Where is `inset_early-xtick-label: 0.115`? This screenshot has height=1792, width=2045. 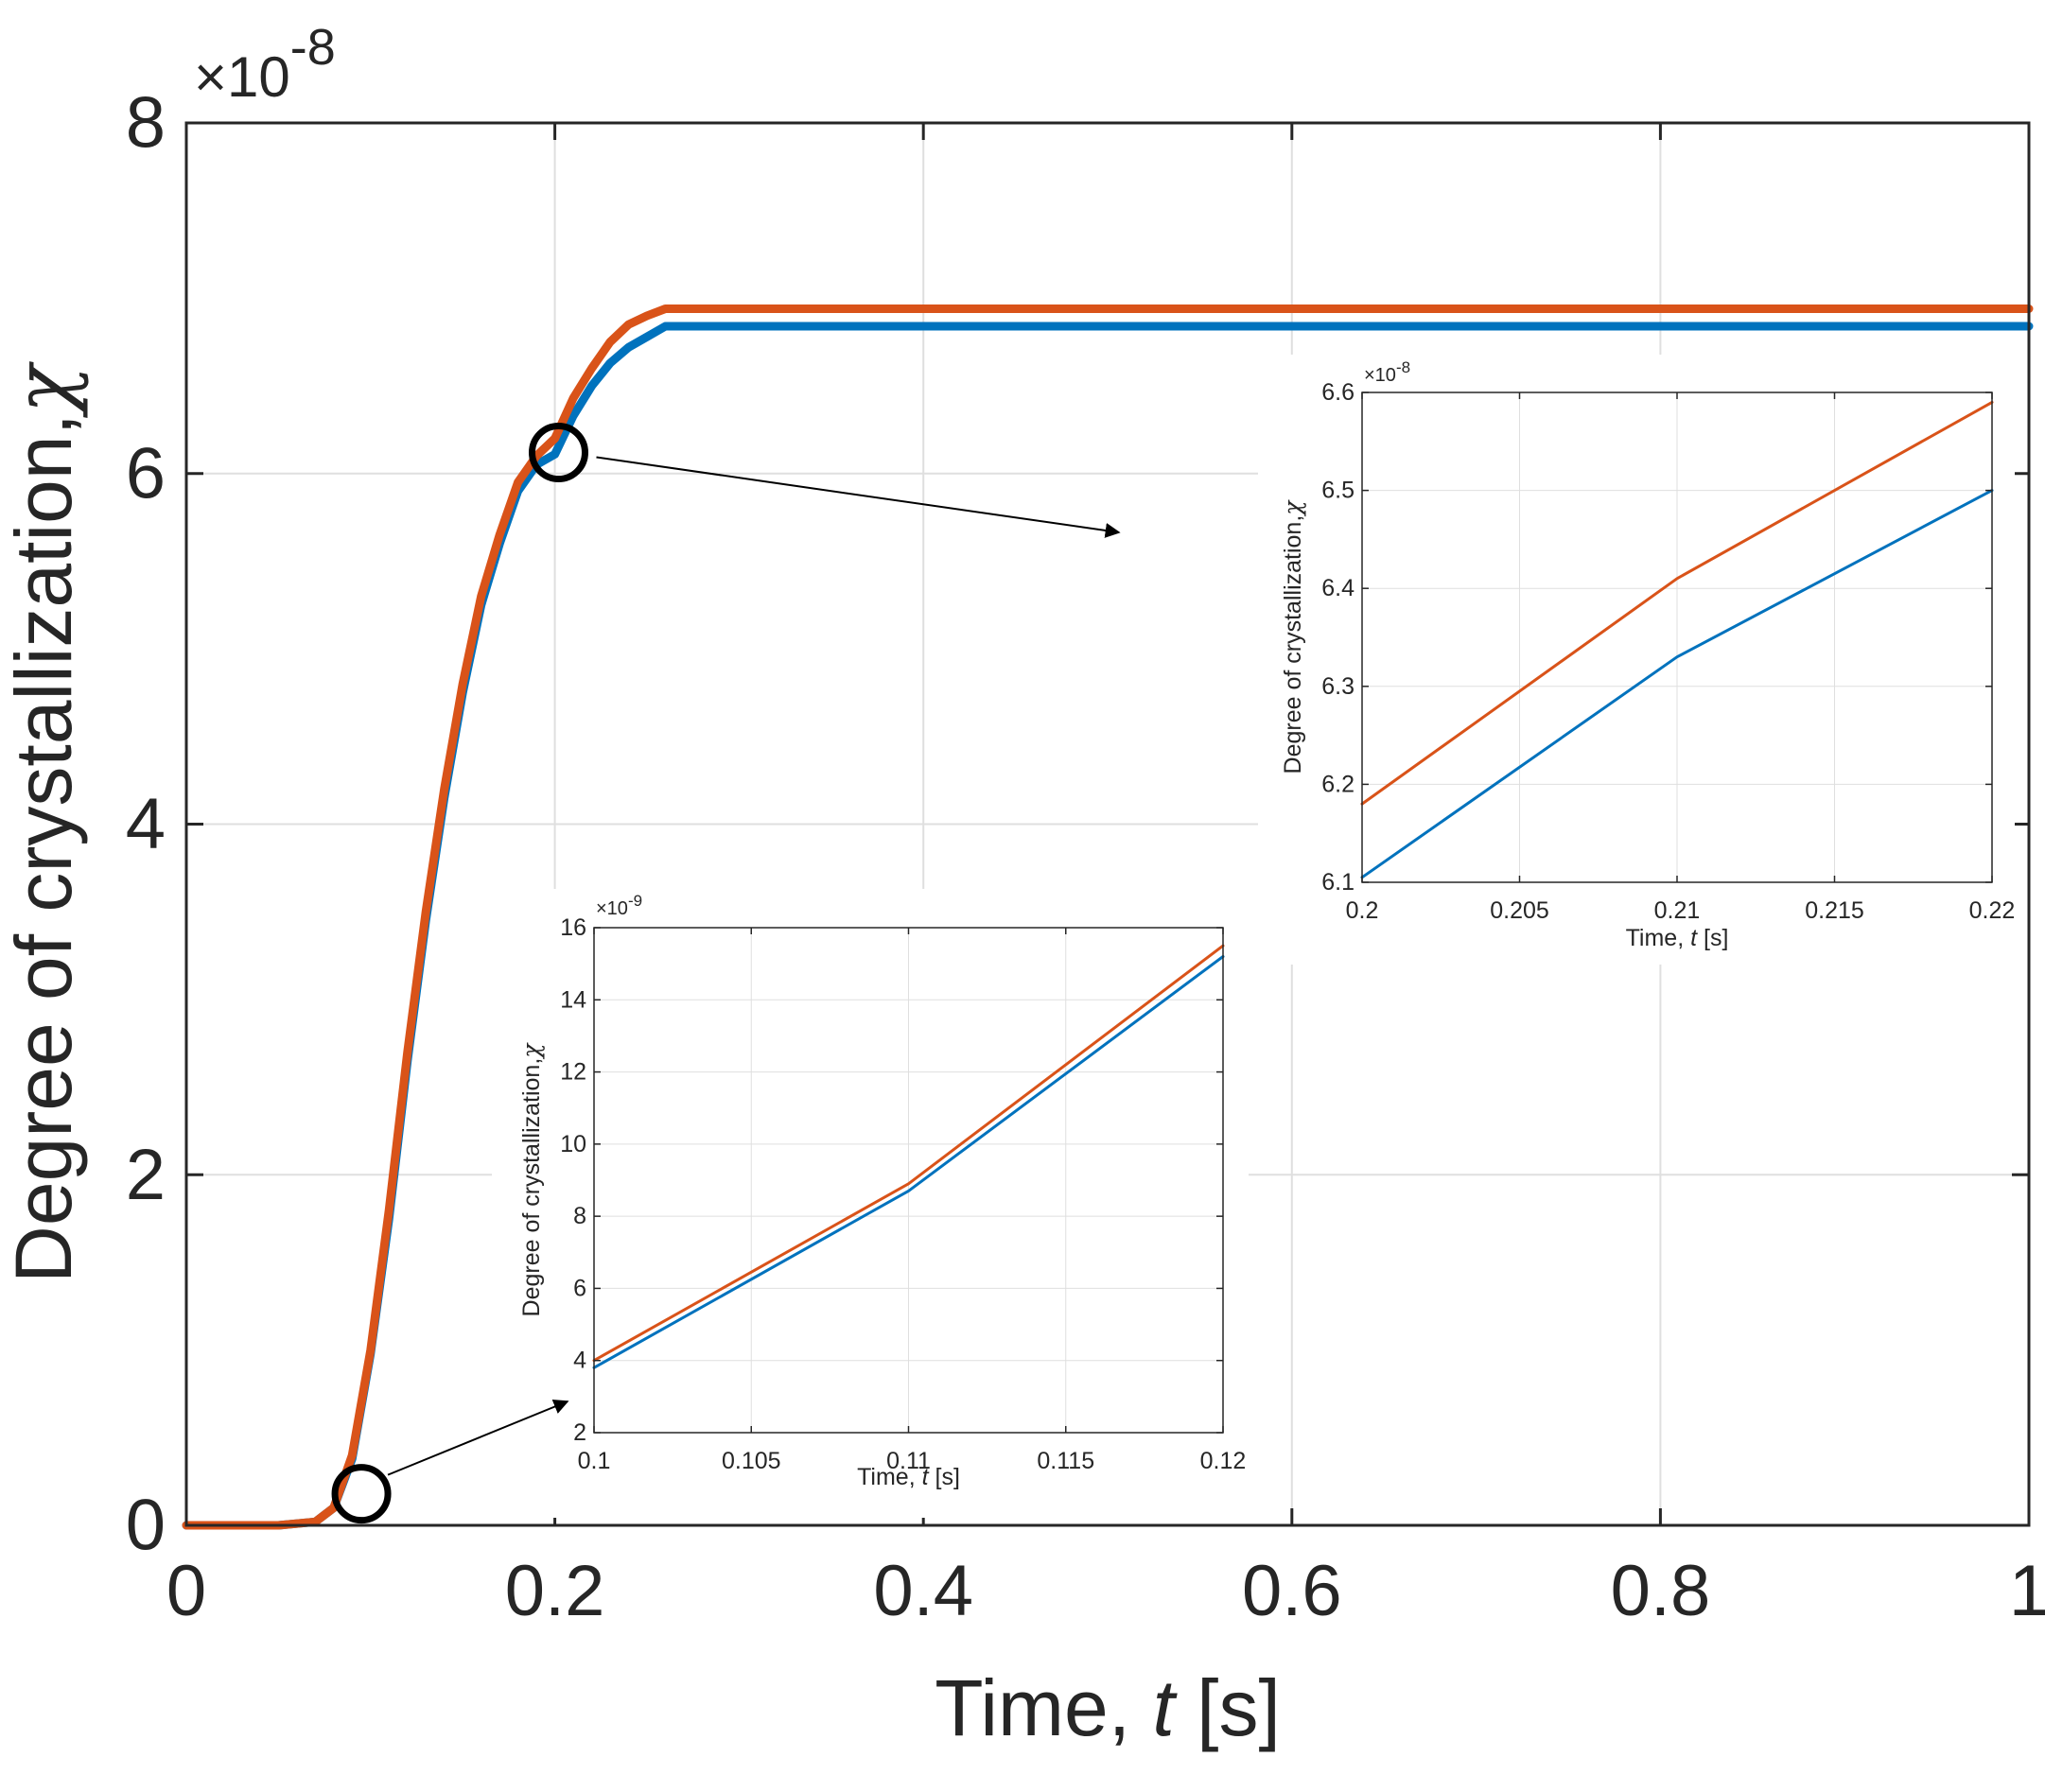 inset_early-xtick-label: 0.115 is located at coordinates (1065, 1461).